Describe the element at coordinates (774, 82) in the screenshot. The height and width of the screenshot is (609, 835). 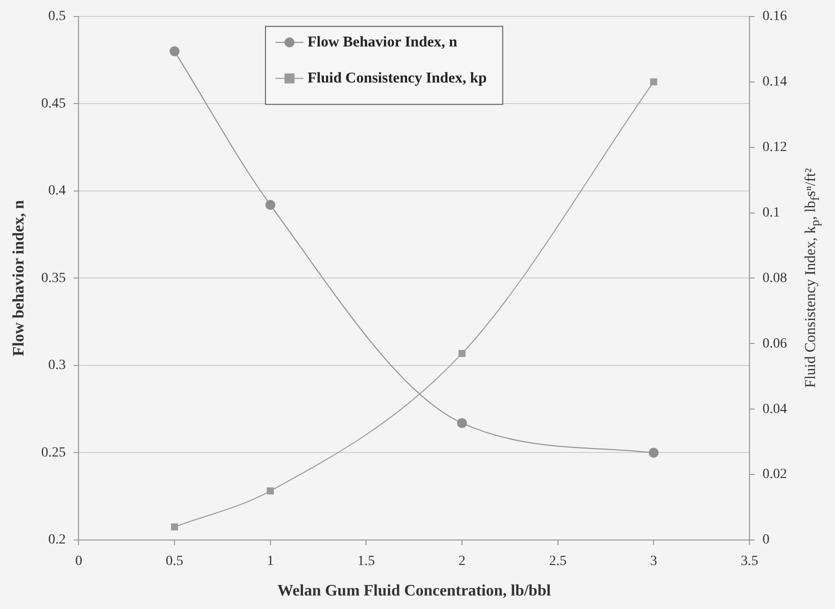
I see `y2-tick-label: 0.14` at that location.